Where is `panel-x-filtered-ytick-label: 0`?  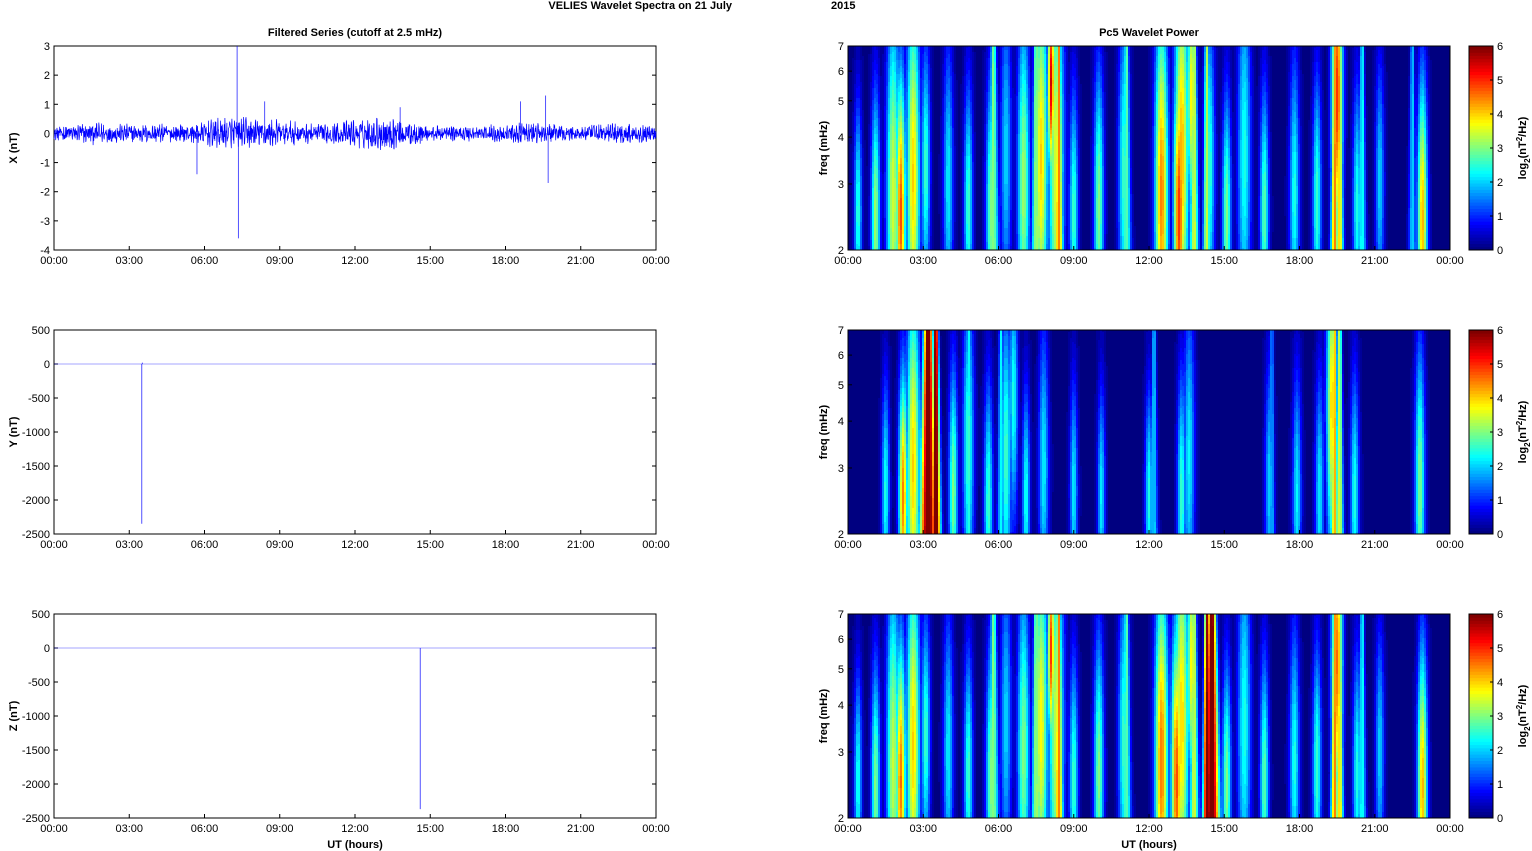
panel-x-filtered-ytick-label: 0 is located at coordinates (47, 134).